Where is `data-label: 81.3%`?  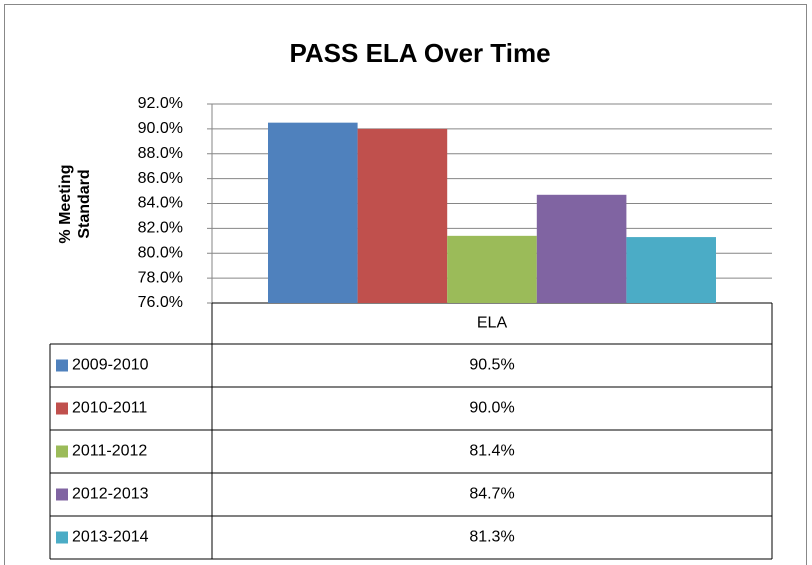
data-label: 81.3% is located at coordinates (491, 537).